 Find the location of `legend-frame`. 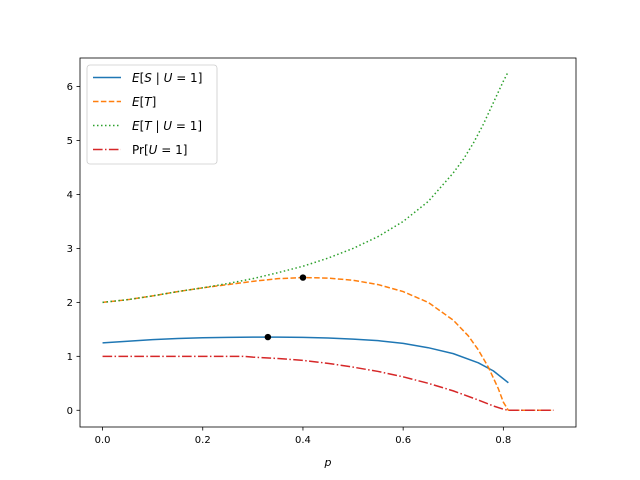

legend-frame is located at coordinates (152, 114).